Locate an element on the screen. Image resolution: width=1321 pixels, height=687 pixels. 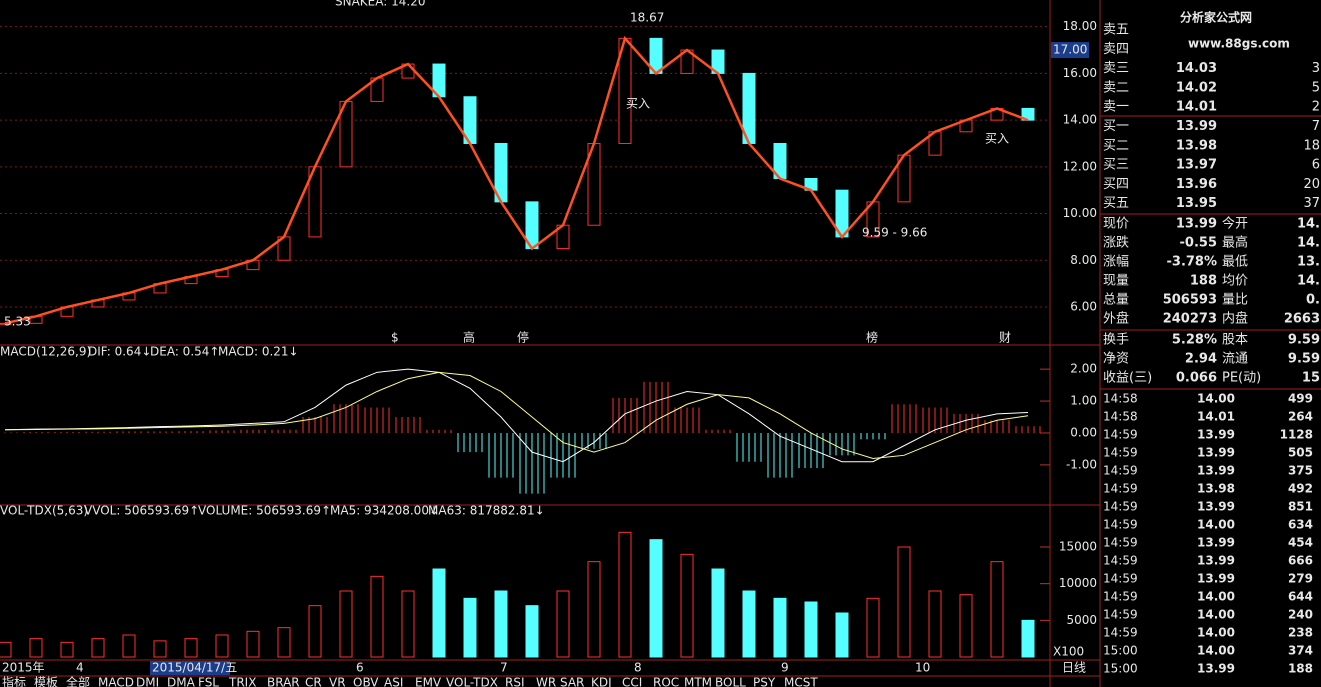
stat-label: 涨幅 is located at coordinates (1116, 262).